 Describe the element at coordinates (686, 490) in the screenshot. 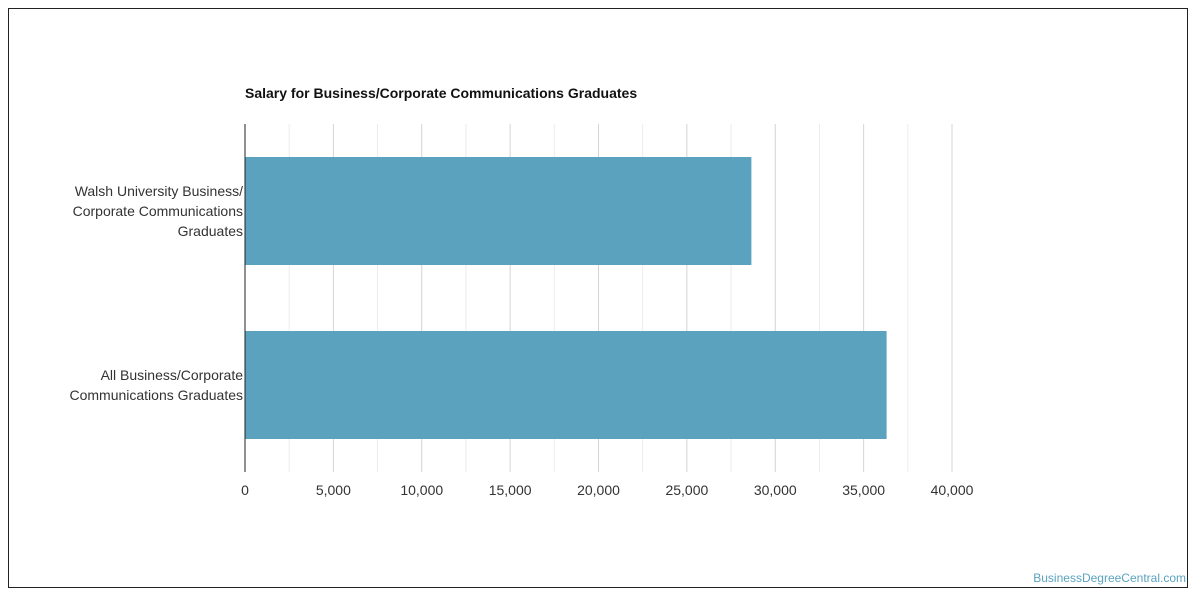

I see `x-tick-label: 25,000` at that location.